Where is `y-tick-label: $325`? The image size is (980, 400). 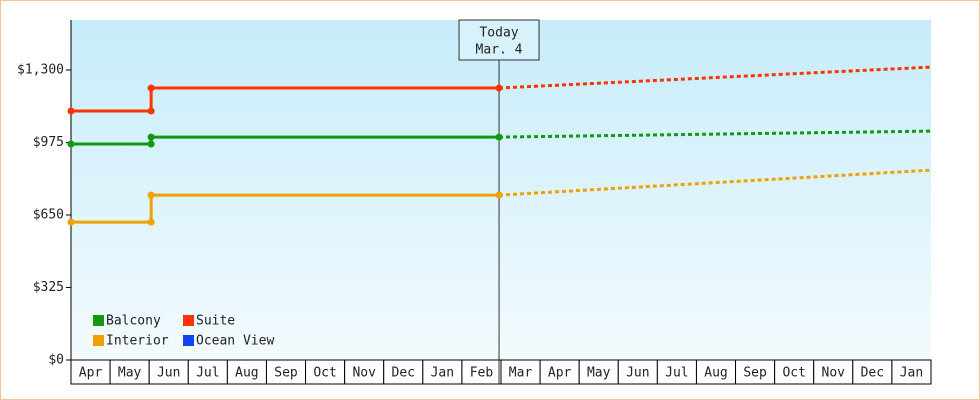 y-tick-label: $325 is located at coordinates (48, 287).